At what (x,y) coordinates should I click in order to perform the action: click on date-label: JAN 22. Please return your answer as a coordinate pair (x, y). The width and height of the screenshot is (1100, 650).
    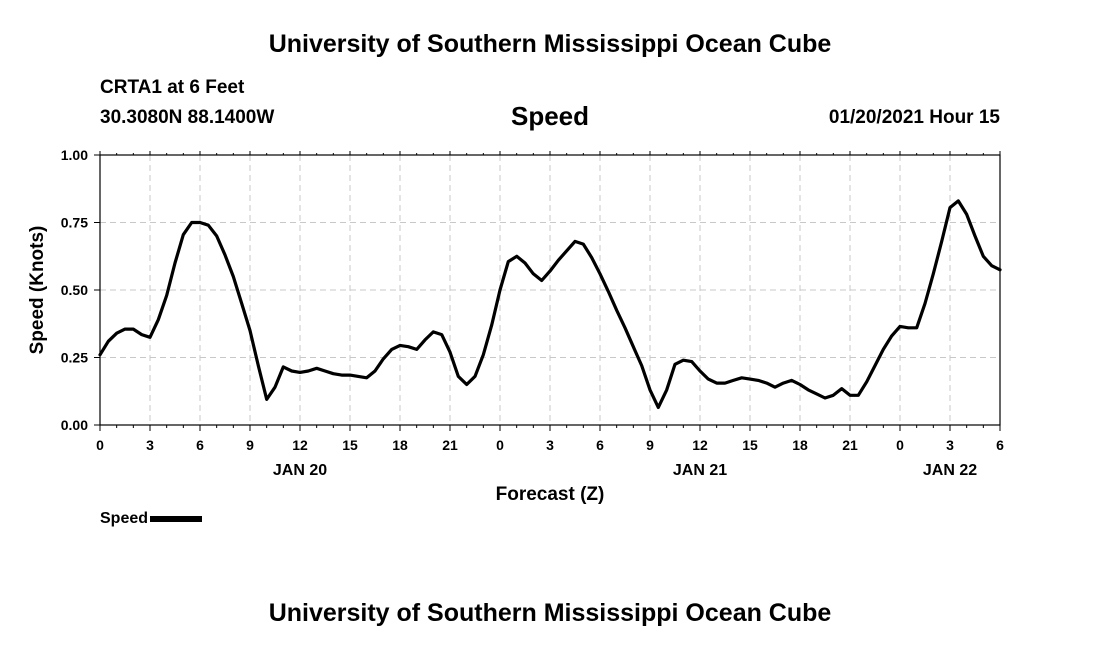
    Looking at the image, I should click on (950, 470).